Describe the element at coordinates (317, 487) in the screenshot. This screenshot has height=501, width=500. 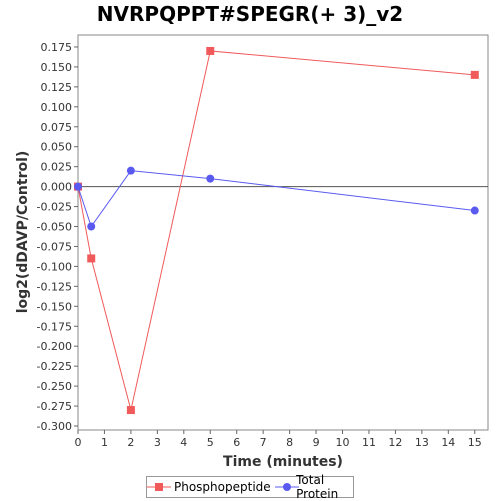
I see `legend-label-total-protein: Total Protein` at that location.